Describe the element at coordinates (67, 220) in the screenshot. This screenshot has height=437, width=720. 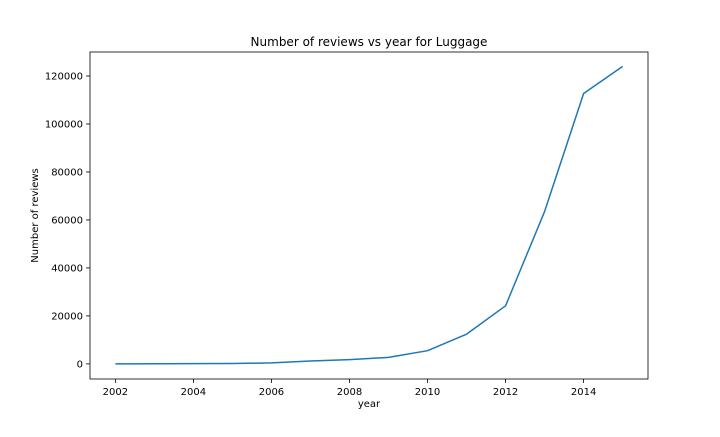
I see `y-tick-label: 60000` at that location.